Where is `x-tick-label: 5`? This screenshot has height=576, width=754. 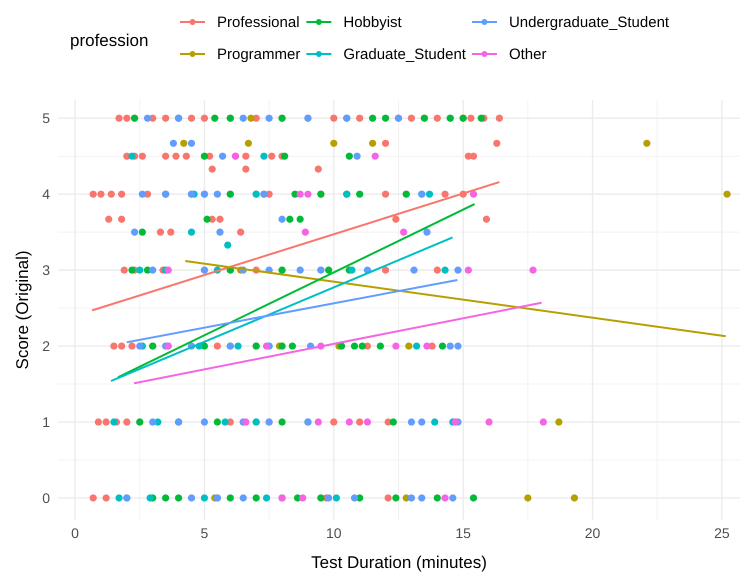 x-tick-label: 5 is located at coordinates (204, 533).